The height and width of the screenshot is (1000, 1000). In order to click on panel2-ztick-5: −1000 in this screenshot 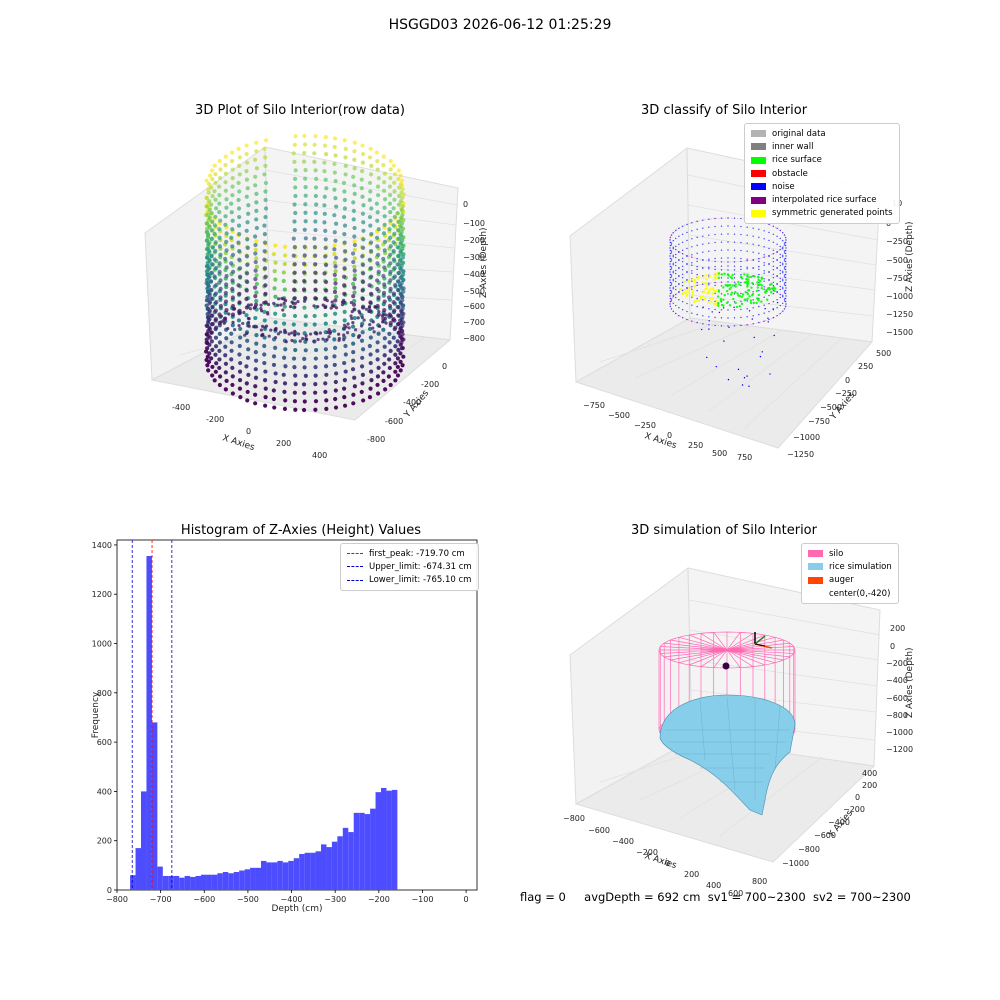, I will do `click(899, 296)`.